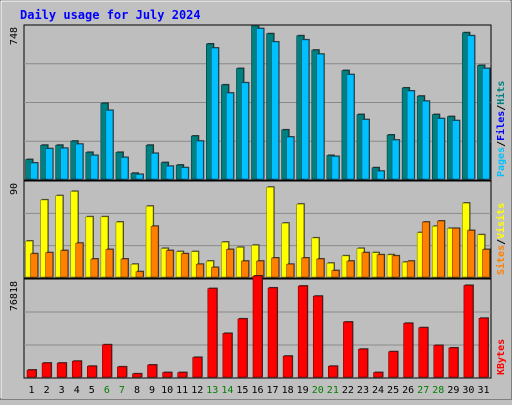  Describe the element at coordinates (483, 390) in the screenshot. I see `x-tick-label-31: 31` at that location.